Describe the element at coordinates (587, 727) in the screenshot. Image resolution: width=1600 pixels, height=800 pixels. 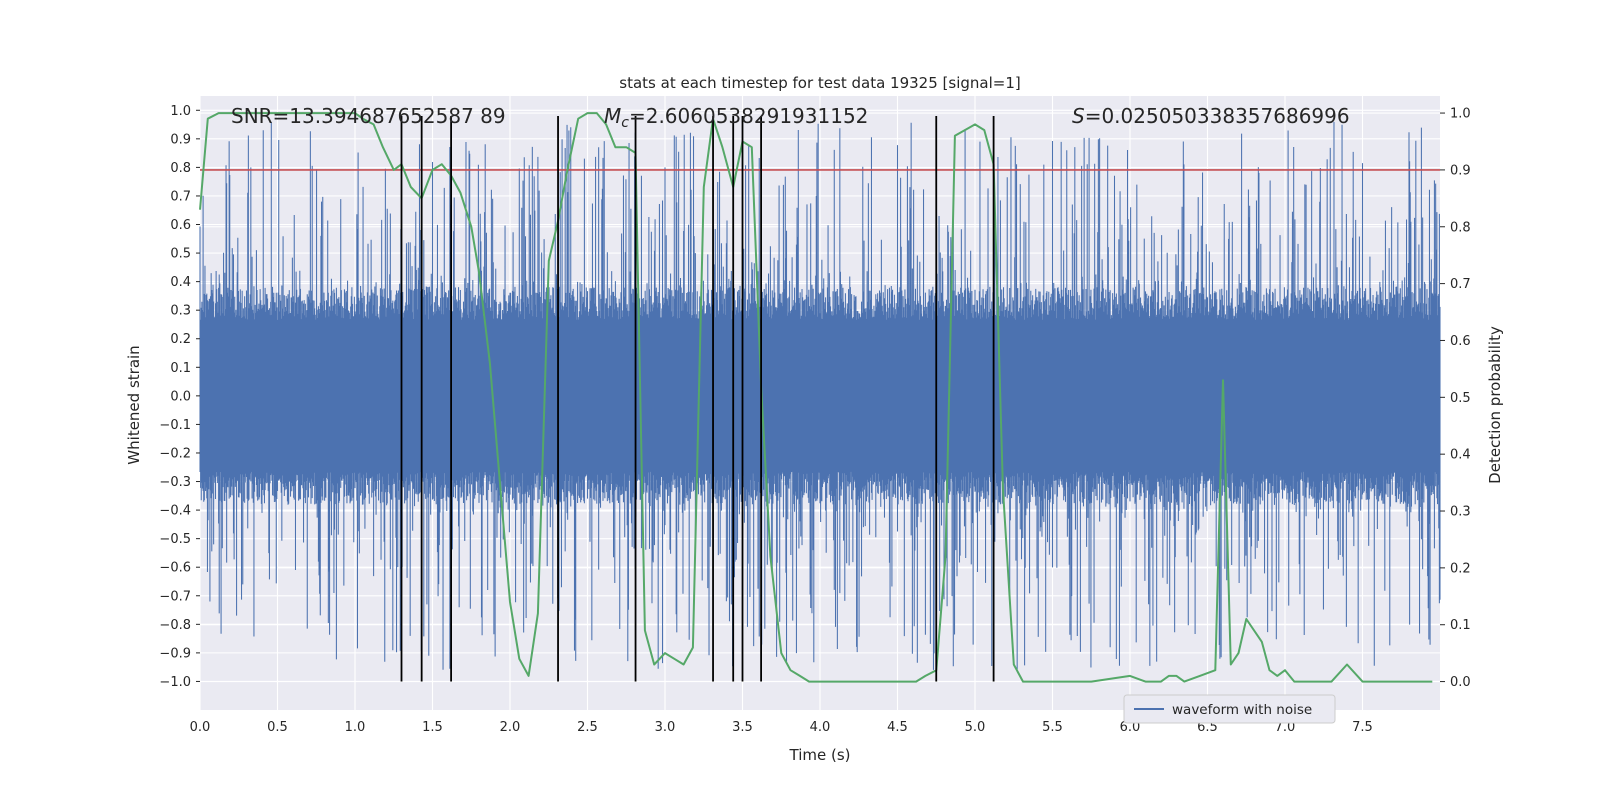
I see `x-tick-label: 2.5` at that location.